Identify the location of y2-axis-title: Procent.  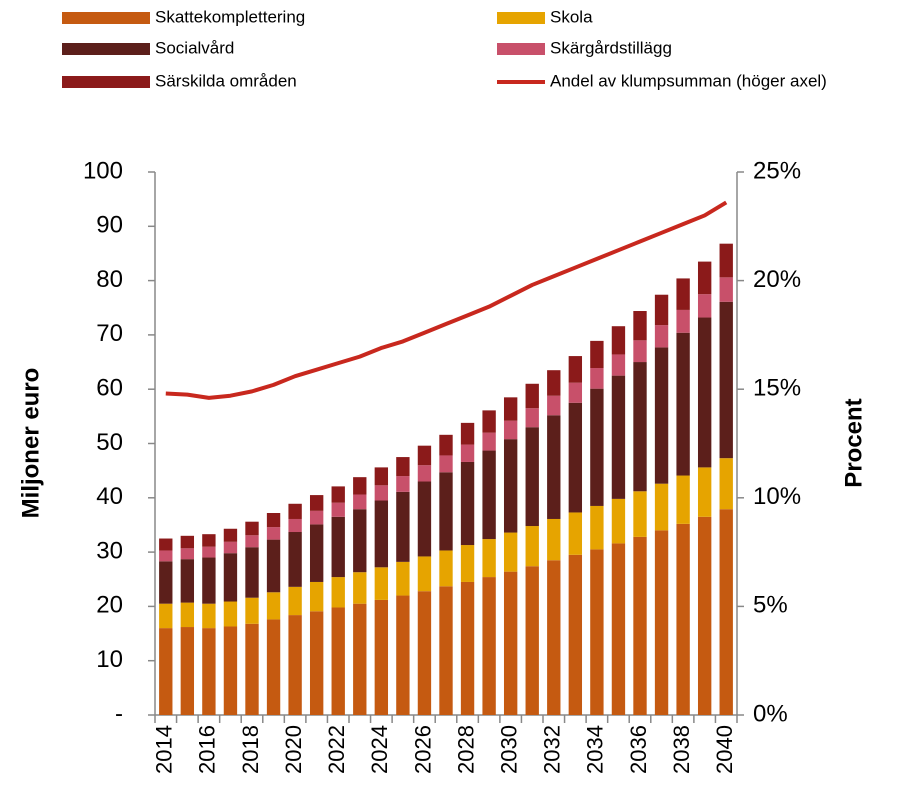
(853, 442).